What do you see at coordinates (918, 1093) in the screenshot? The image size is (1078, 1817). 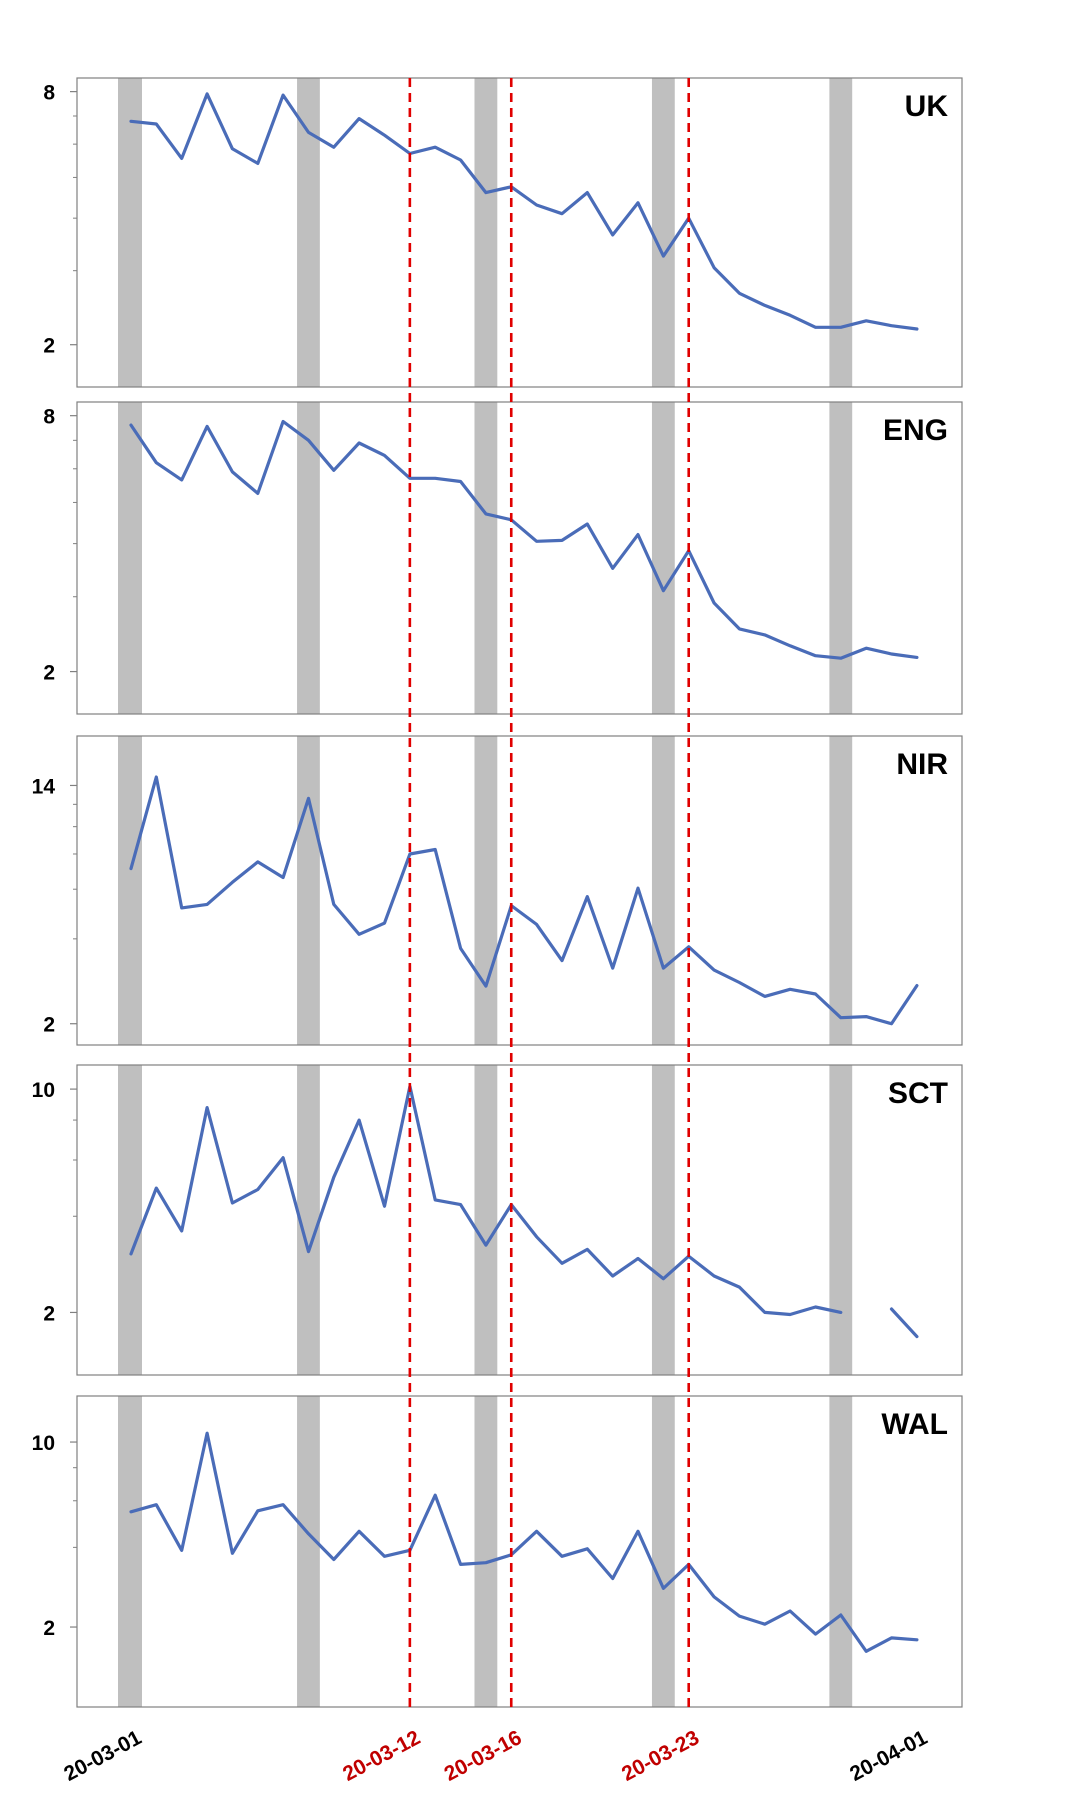 I see `panel-label: SCT` at bounding box center [918, 1093].